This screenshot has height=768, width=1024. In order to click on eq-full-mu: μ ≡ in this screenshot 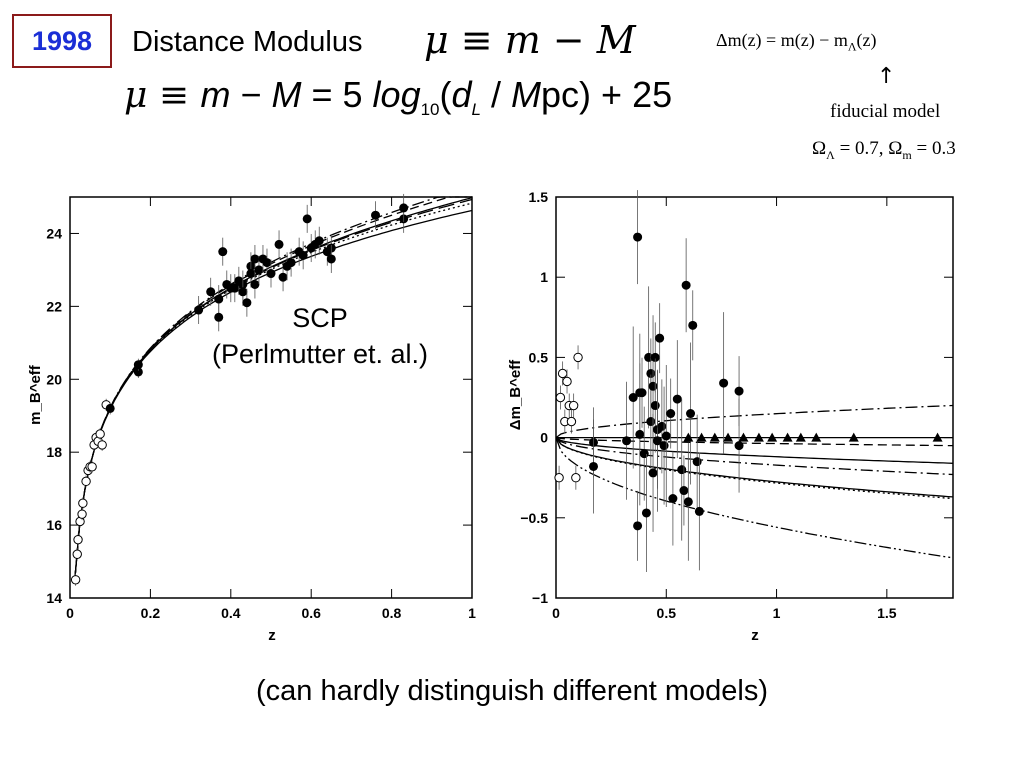, I will do `click(162, 95)`.